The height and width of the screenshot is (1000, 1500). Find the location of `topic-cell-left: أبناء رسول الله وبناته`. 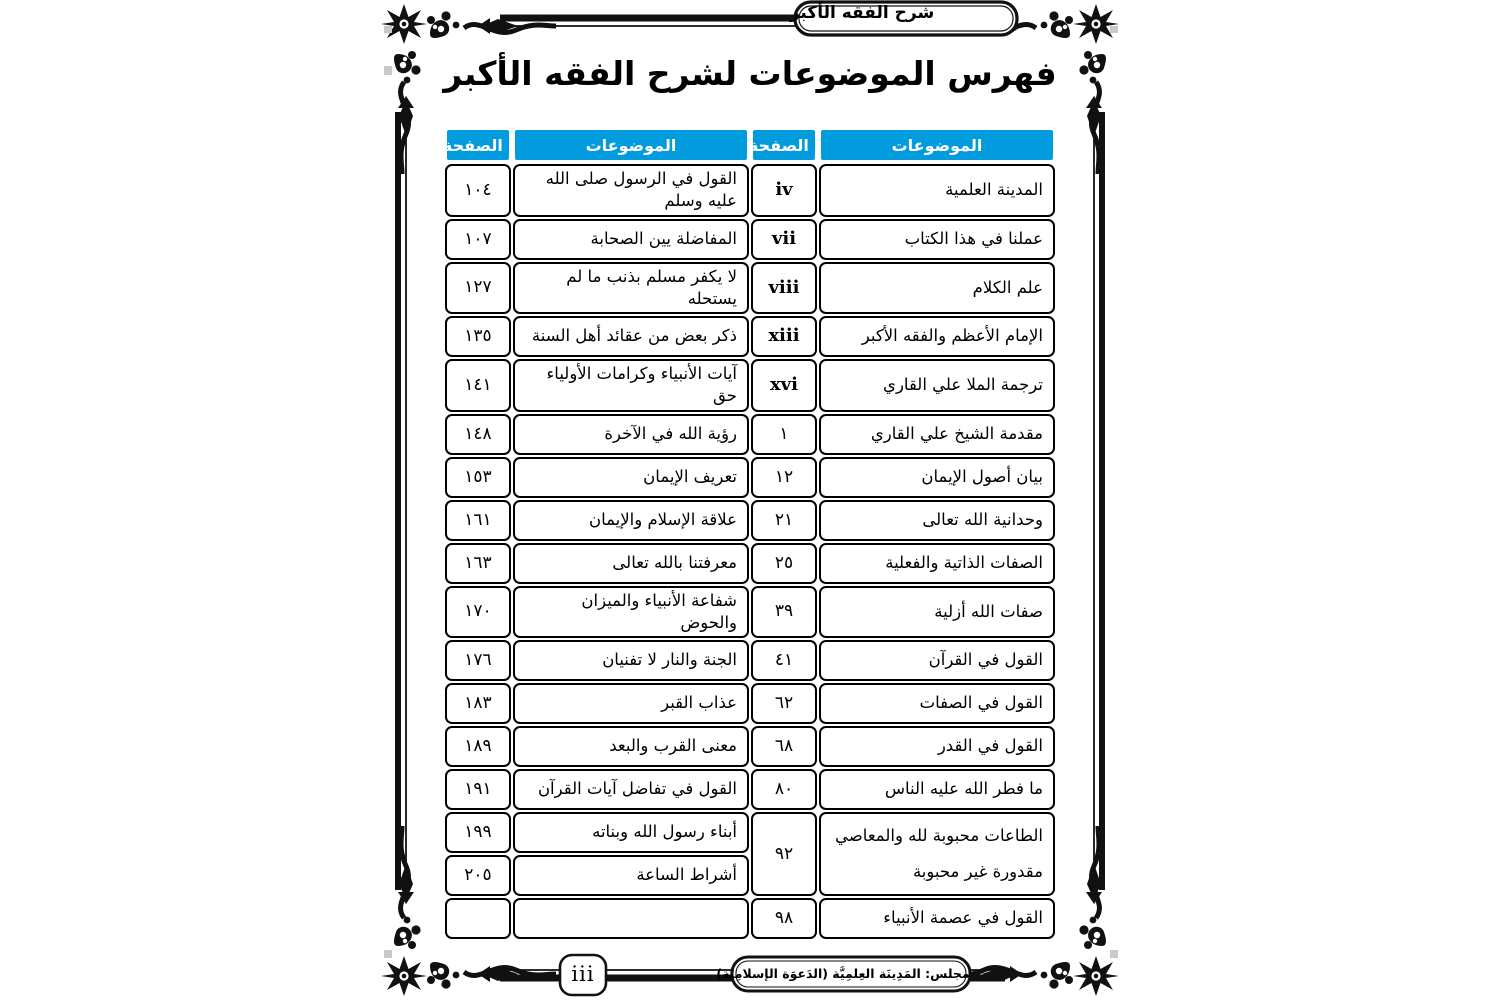

topic-cell-left: أبناء رسول الله وبناته is located at coordinates (631, 833).